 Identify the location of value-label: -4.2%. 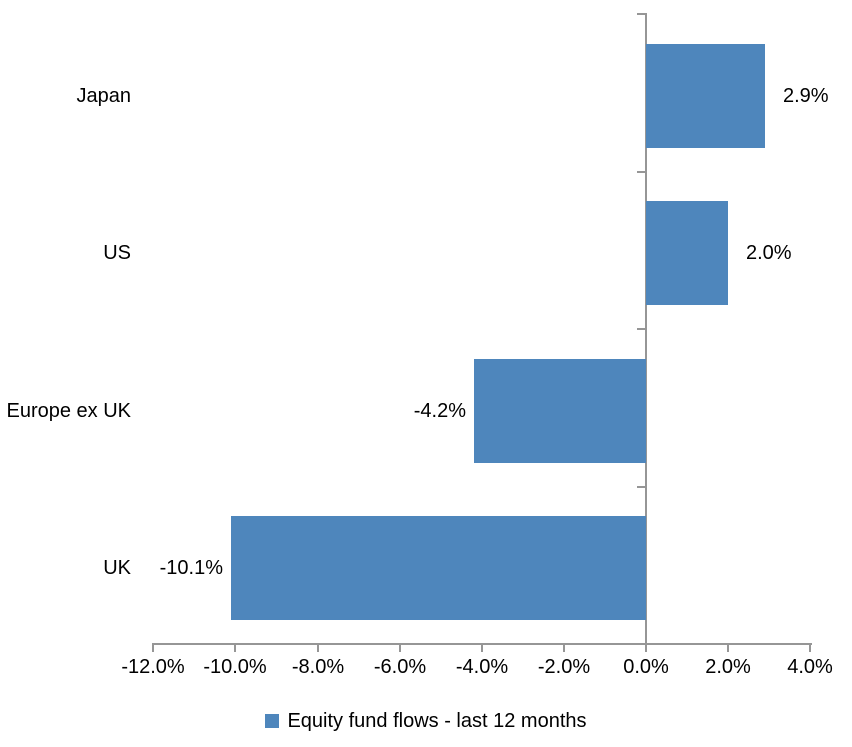
(439, 411).